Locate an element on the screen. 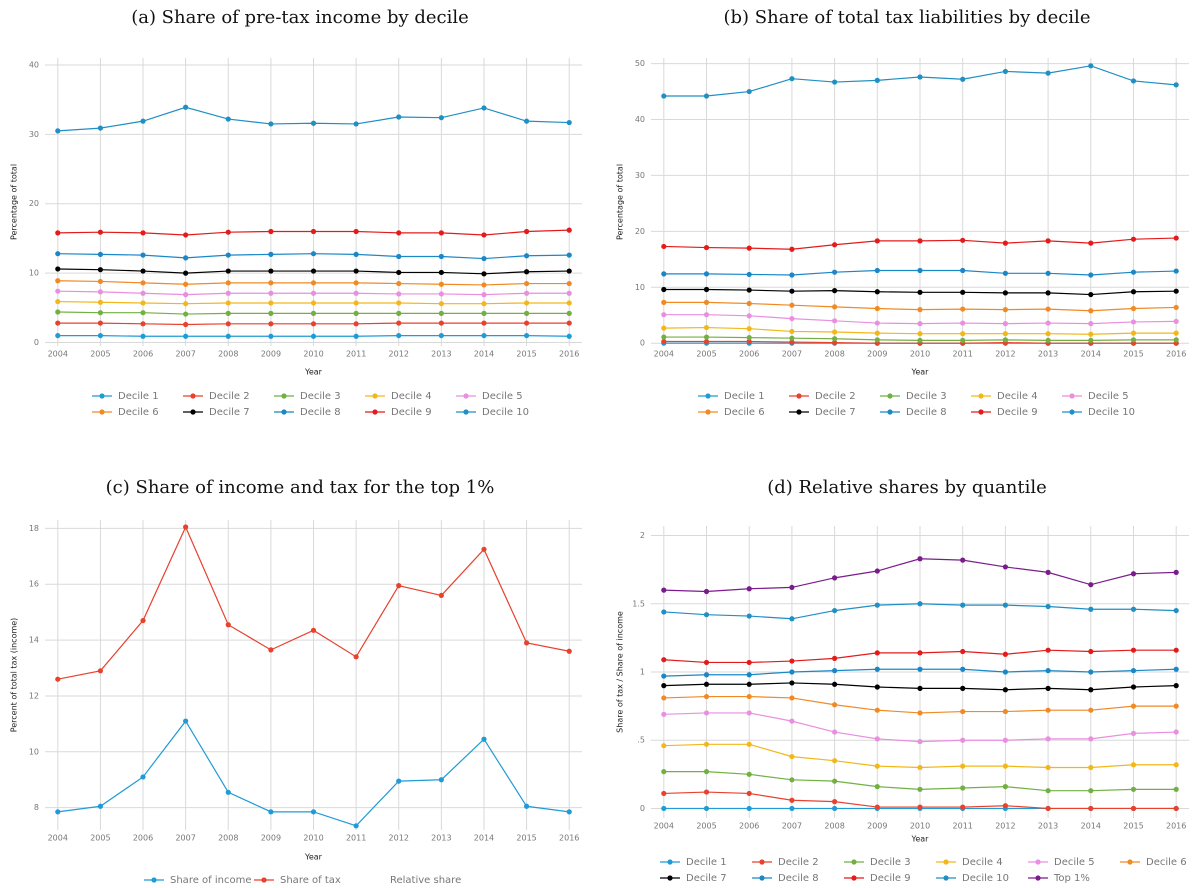 The image size is (1195, 888). y-tick-label: 0 is located at coordinates (36, 342).